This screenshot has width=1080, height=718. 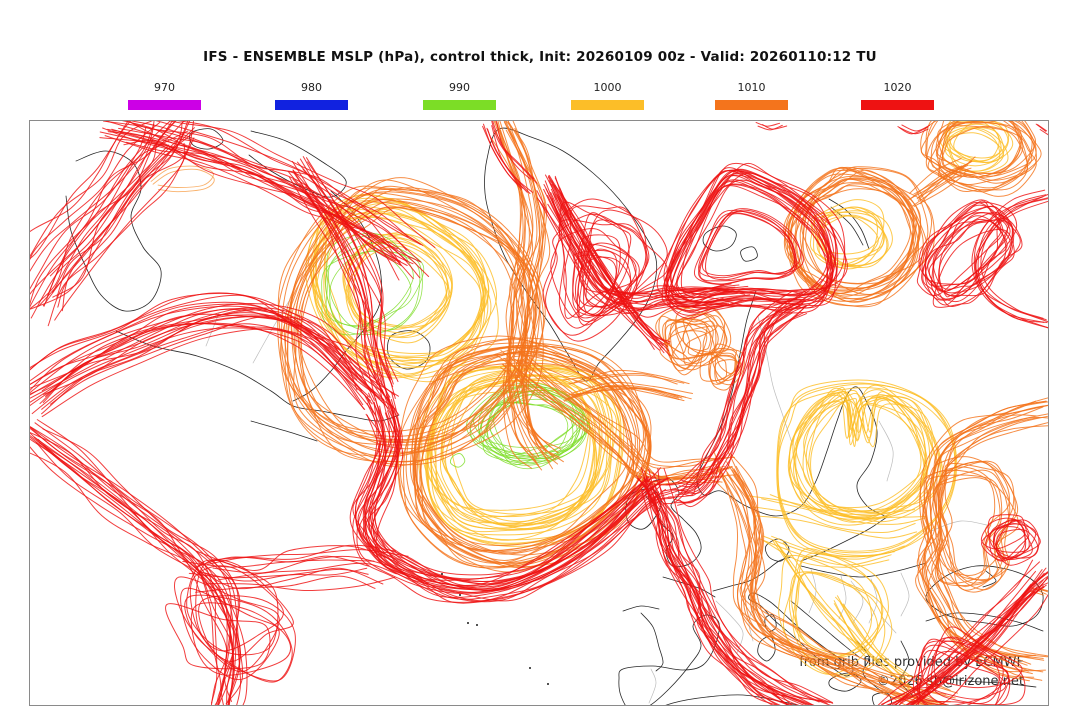 I want to click on attribution-source: from grib files provided by ECMWF, so click(x=911, y=662).